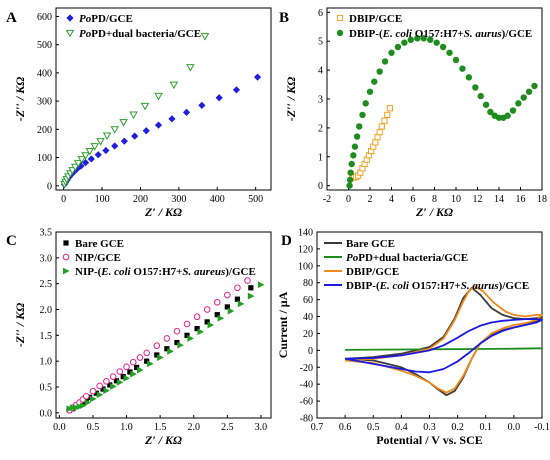 The image size is (550, 460). Describe the element at coordinates (255, 199) in the screenshot. I see `panel-a-xtick-label: 500` at that location.